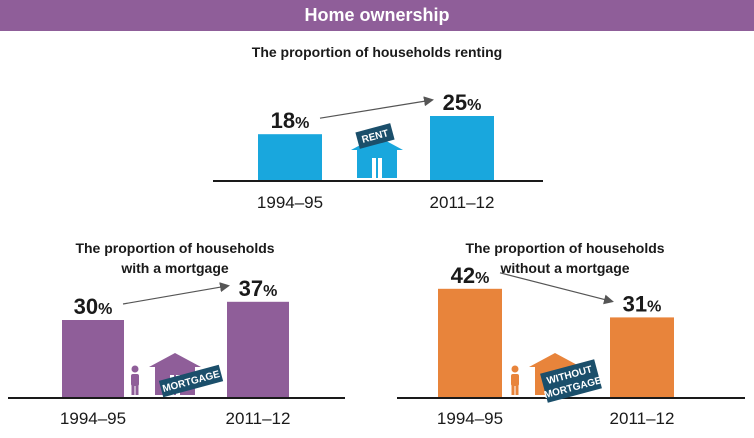 This screenshot has height=438, width=754. Describe the element at coordinates (258, 418) in the screenshot. I see `mortgage-category-label-2: 2011–12` at that location.